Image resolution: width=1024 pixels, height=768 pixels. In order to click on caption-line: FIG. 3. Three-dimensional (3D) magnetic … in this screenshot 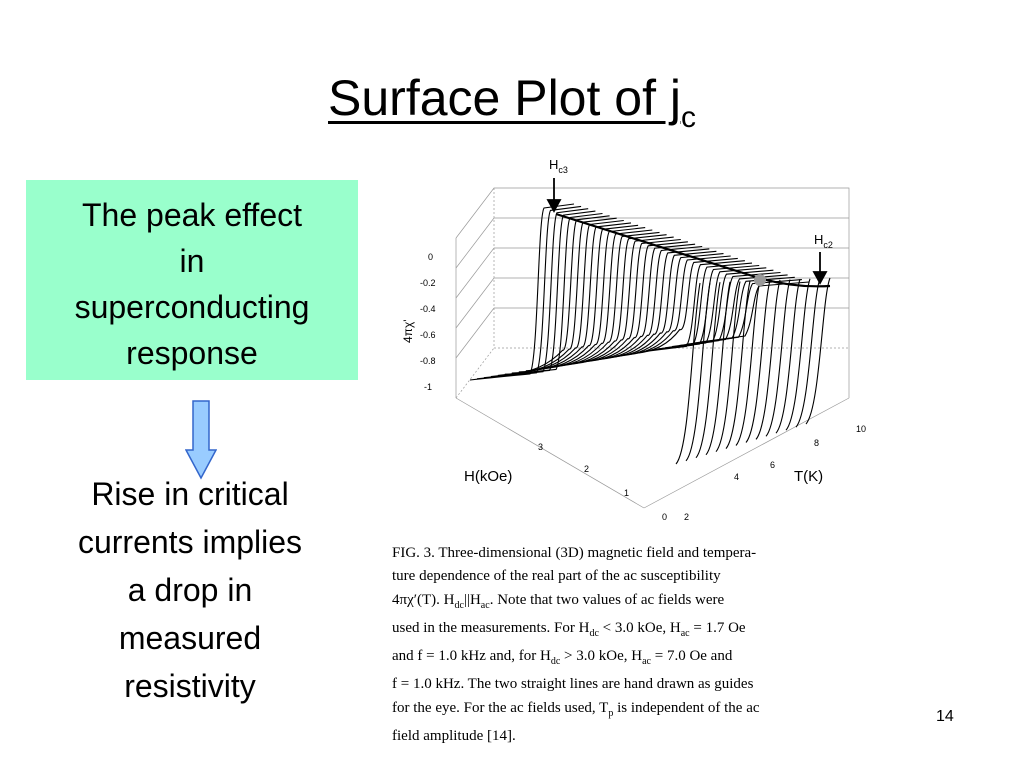, I will do `click(574, 553)`.